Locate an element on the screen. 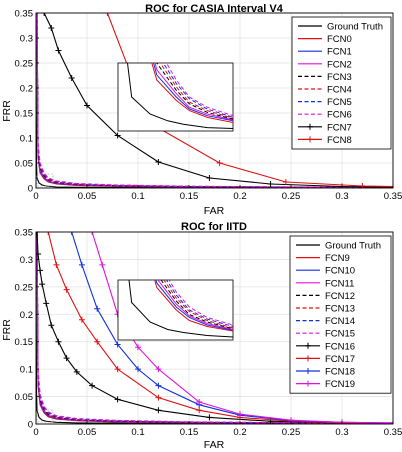  legend-label: Ground Truth is located at coordinates (355, 27).